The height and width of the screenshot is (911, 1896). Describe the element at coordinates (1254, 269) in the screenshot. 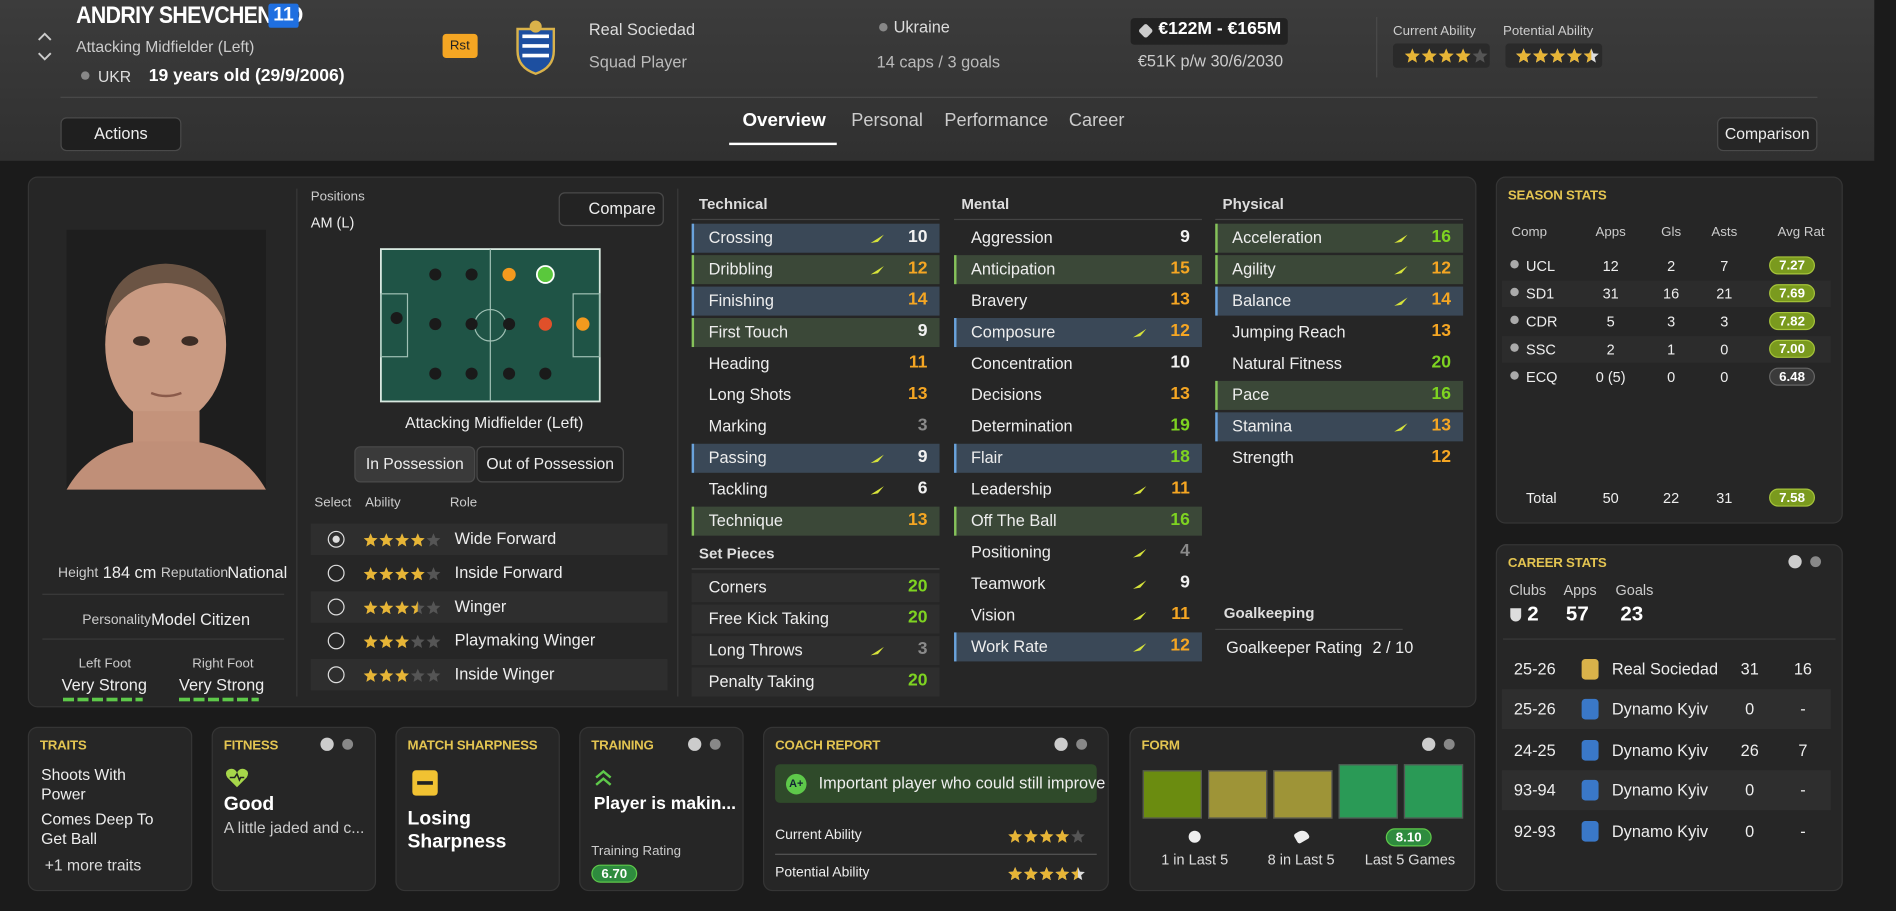

I see `attribute-name: Agility` at that location.